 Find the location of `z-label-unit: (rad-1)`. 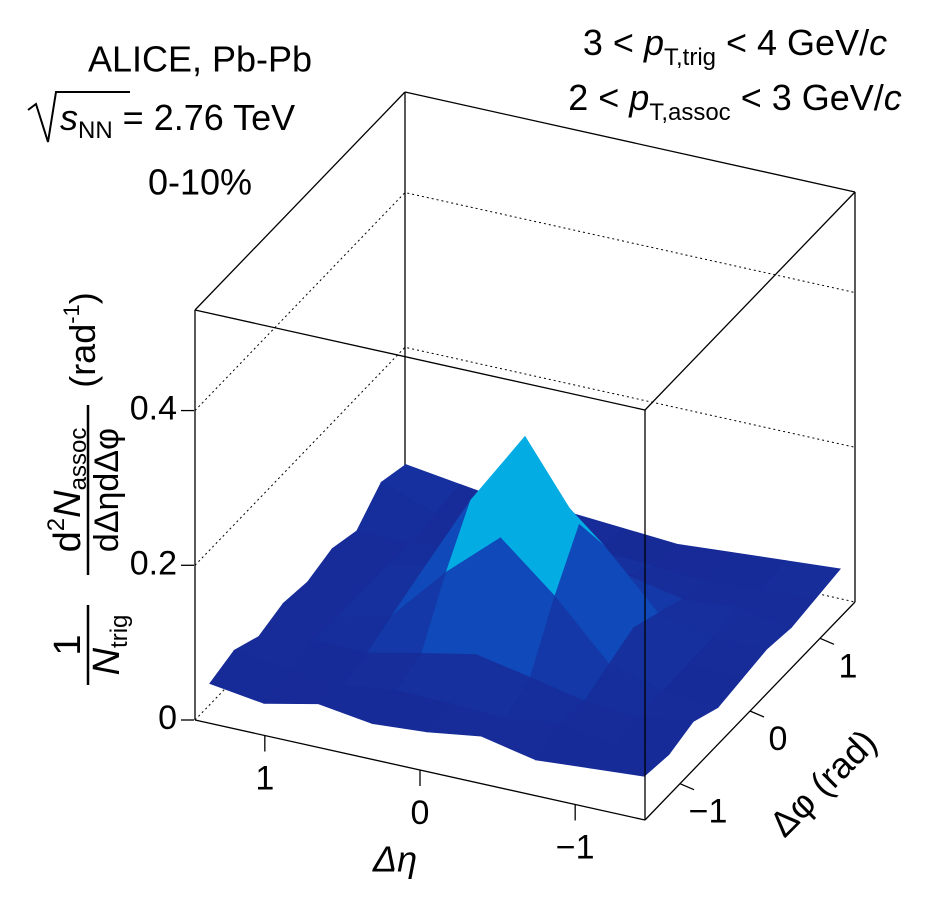

z-label-unit: (rad-1) is located at coordinates (81, 340).